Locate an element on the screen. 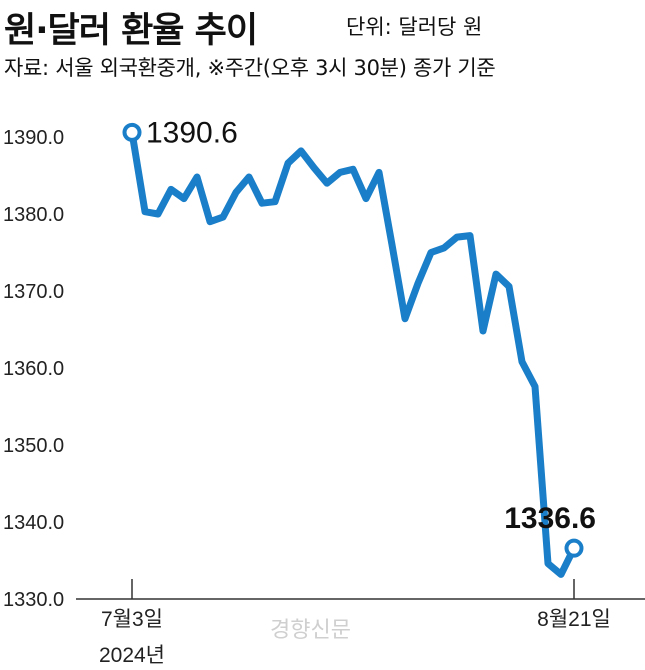  end-point-marker is located at coordinates (574, 548).